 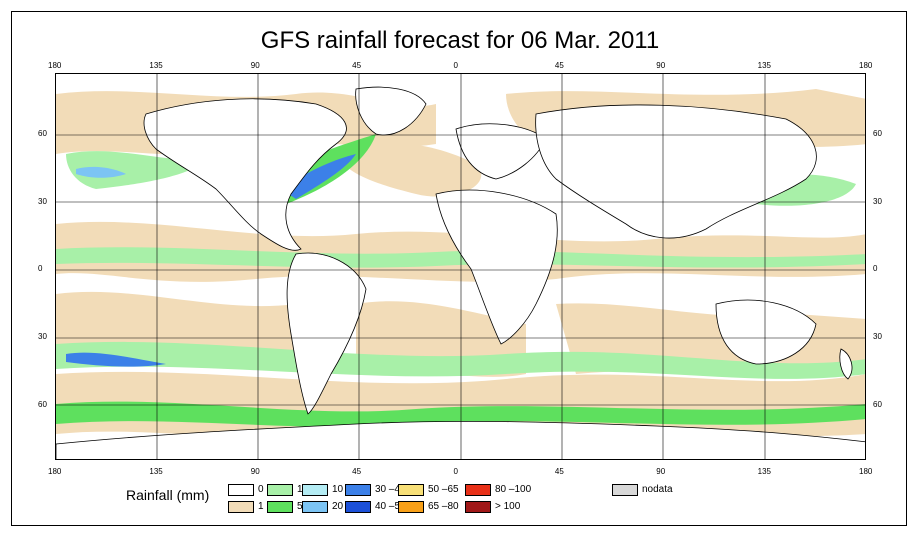 I want to click on legend-title: Rainfall (mm), so click(x=168, y=495).